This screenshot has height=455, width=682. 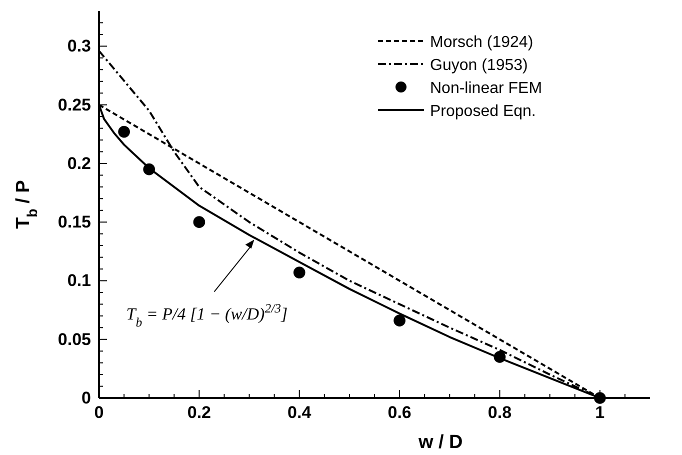 I want to click on x-tick-label: 0, so click(x=99, y=412).